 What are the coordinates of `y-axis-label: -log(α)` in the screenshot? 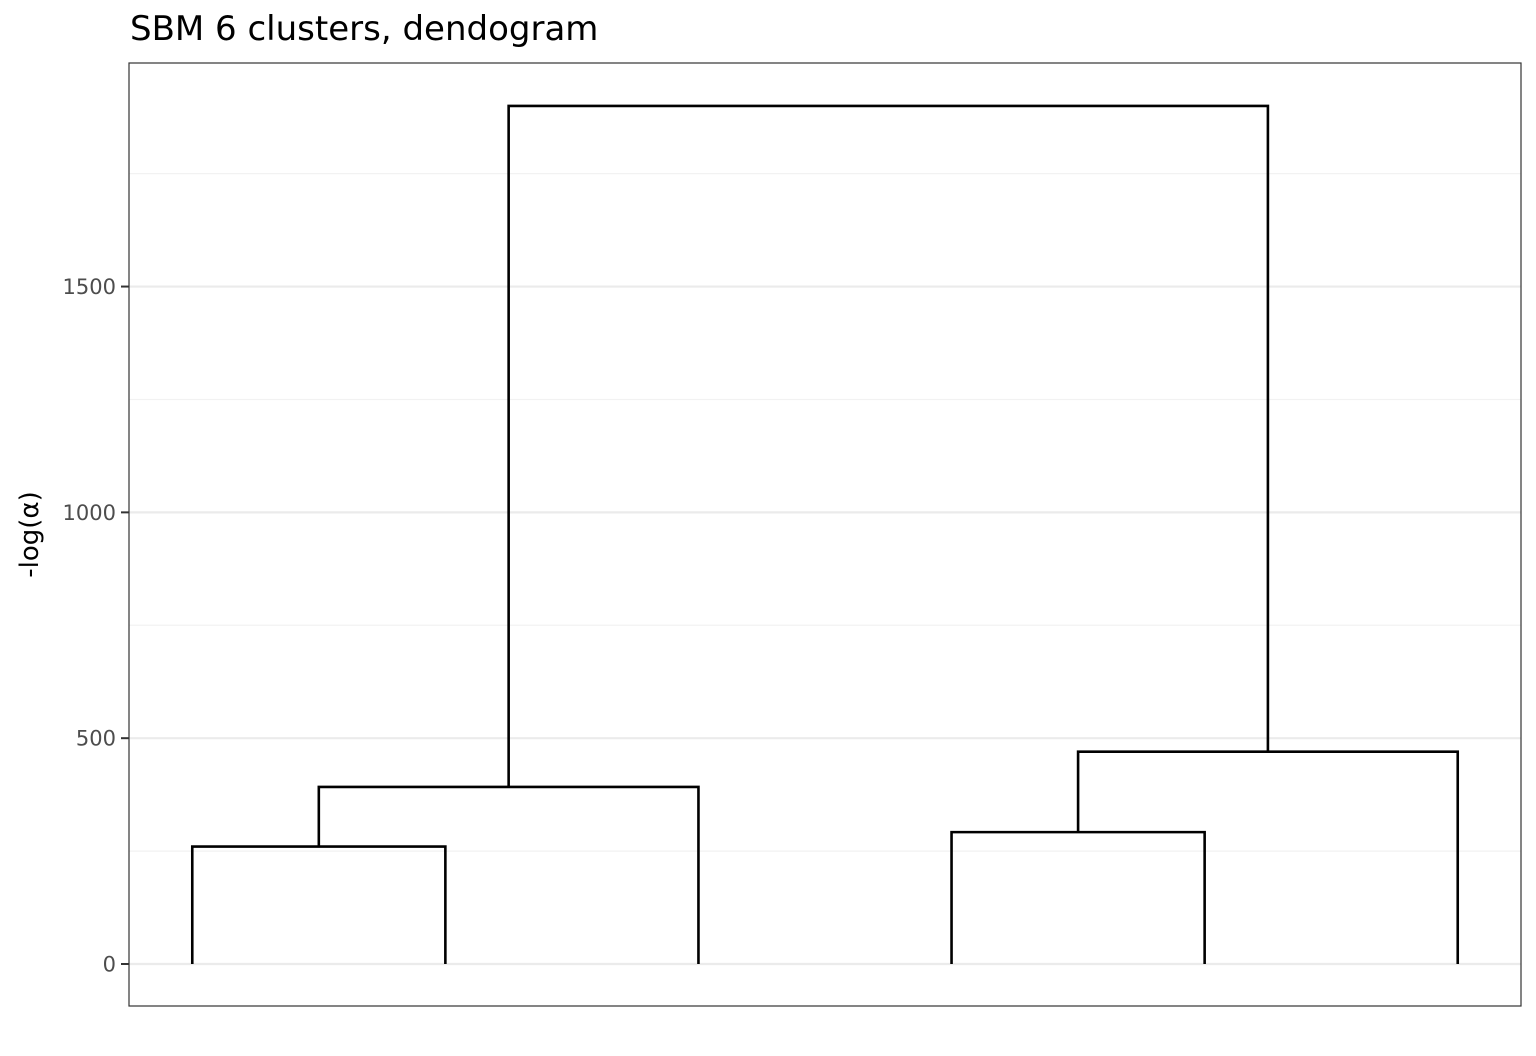 It's located at (30, 534).